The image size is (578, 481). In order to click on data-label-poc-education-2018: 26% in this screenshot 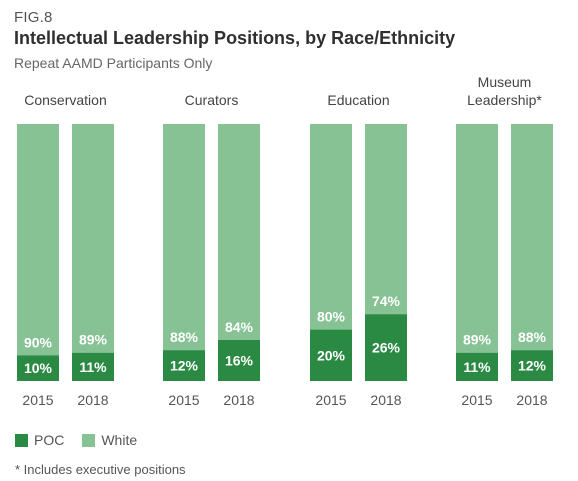, I will do `click(386, 348)`.